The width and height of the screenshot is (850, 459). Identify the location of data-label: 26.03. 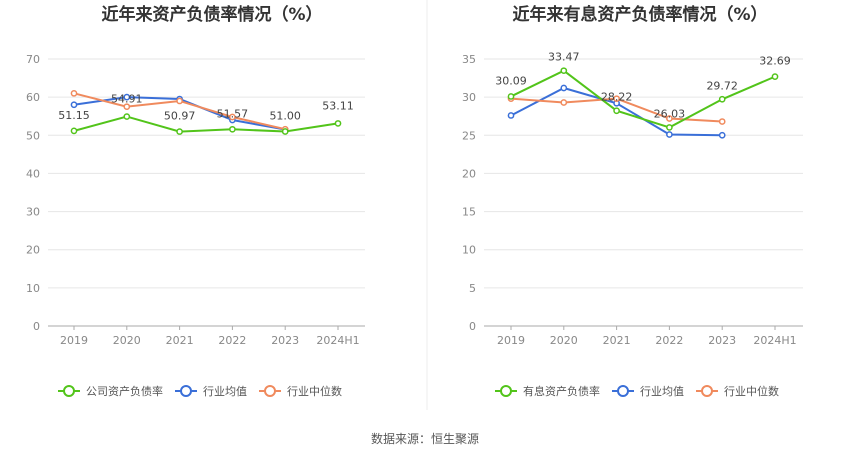
(670, 113).